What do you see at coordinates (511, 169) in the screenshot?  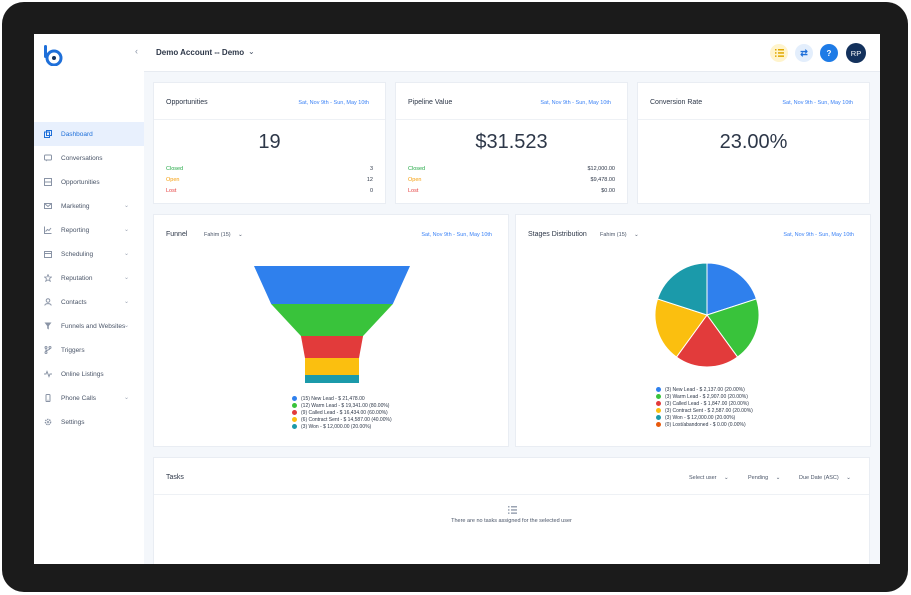 I see `stat-row-closed: Closed $12,000.00` at bounding box center [511, 169].